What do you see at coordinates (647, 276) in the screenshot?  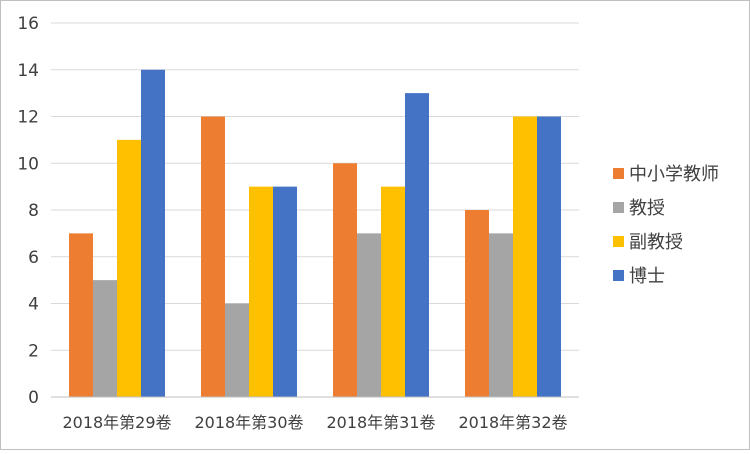 I see `legend-label: 博士` at bounding box center [647, 276].